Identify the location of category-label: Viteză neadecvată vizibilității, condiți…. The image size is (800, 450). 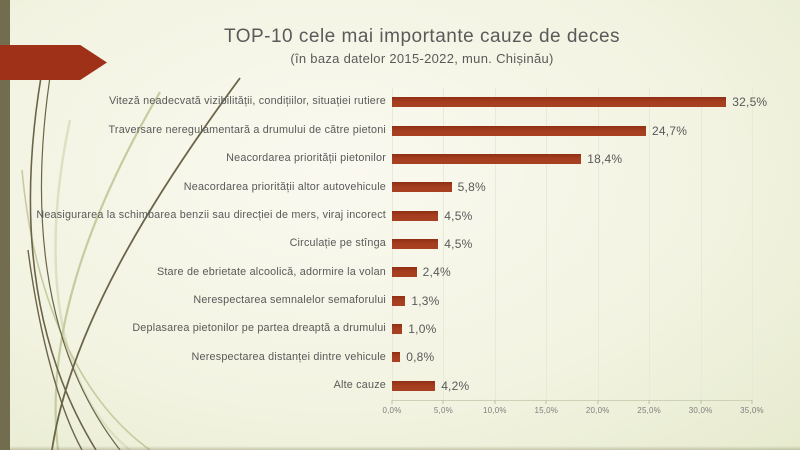
(247, 101).